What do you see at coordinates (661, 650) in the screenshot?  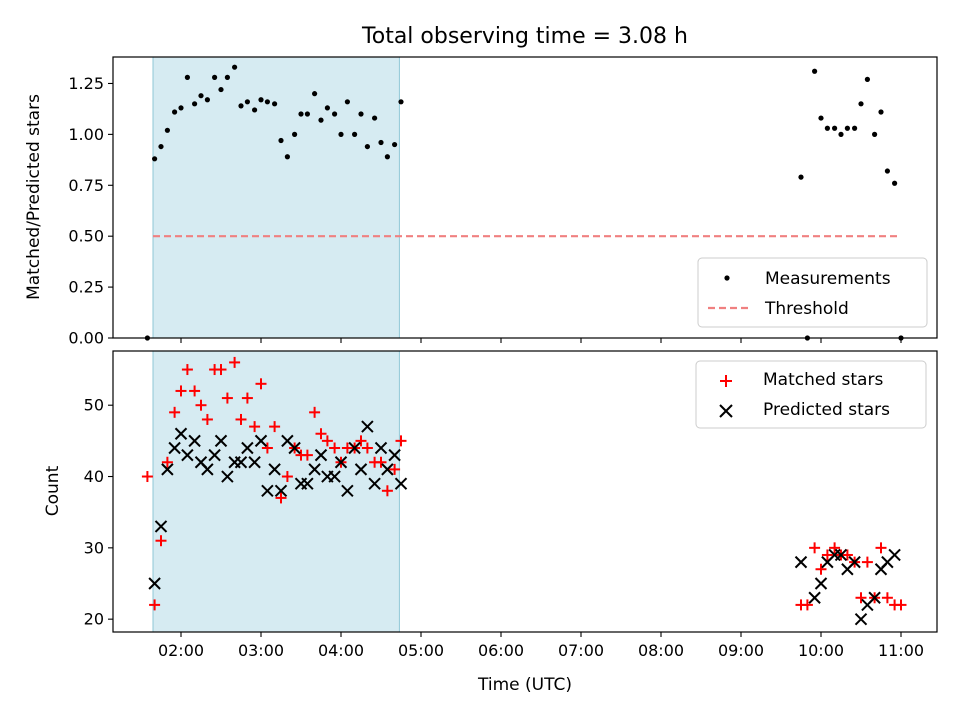 I see `x-tick-label: 08:00` at bounding box center [661, 650].